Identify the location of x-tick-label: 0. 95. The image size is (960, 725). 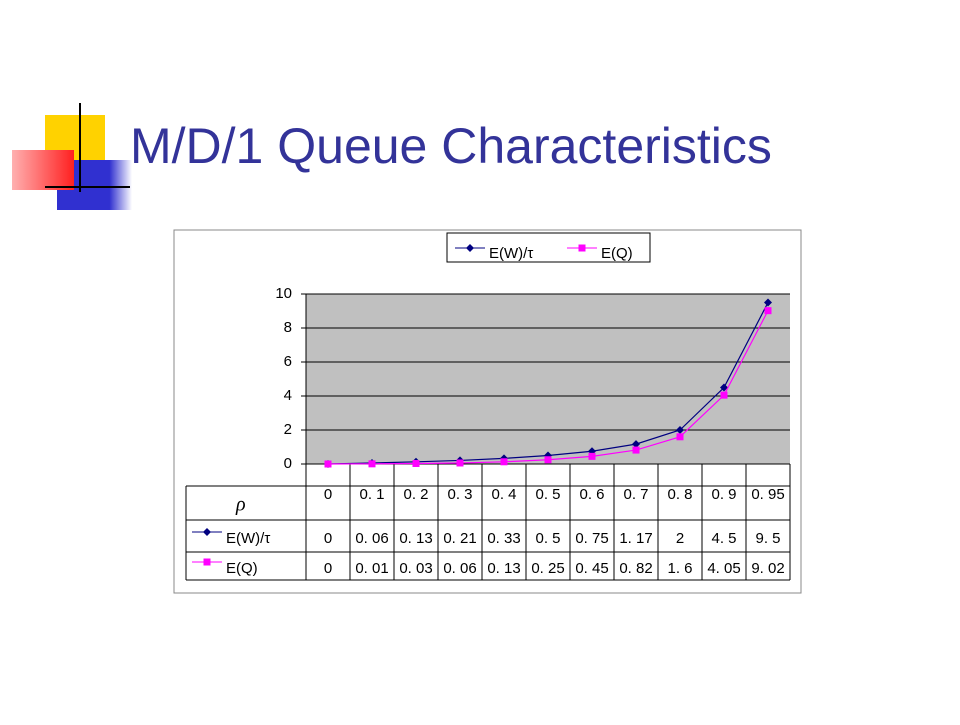
(767, 494).